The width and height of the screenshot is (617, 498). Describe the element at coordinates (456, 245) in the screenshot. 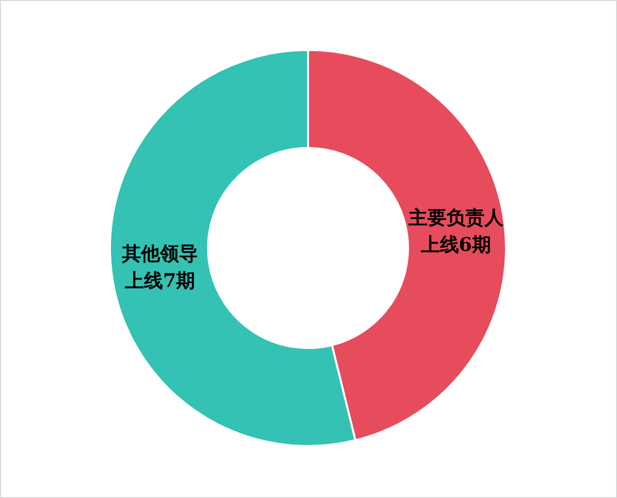

I see `data-label: 上线6期` at that location.